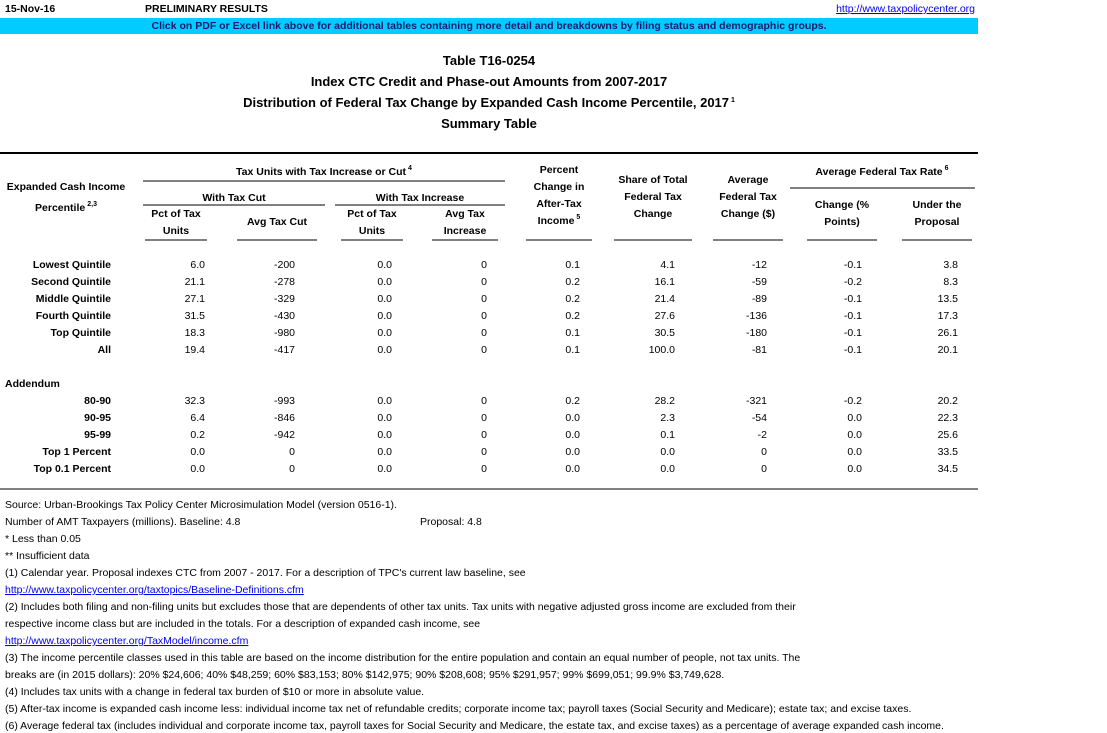  I want to click on row-label-text: 95-99, so click(97, 435).